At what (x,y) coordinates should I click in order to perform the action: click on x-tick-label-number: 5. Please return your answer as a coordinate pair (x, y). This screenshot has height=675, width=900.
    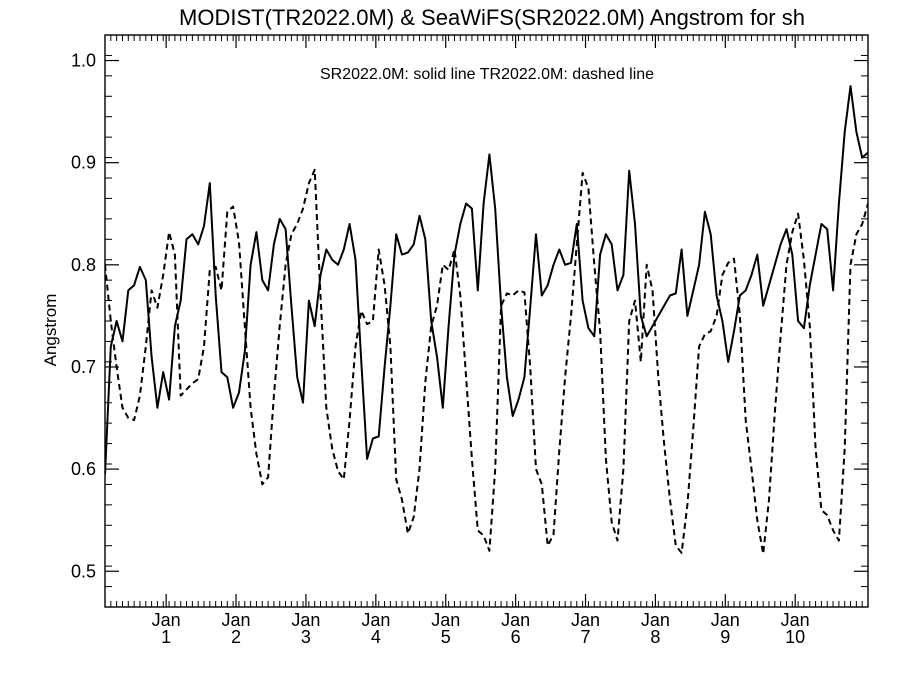
    Looking at the image, I should click on (446, 637).